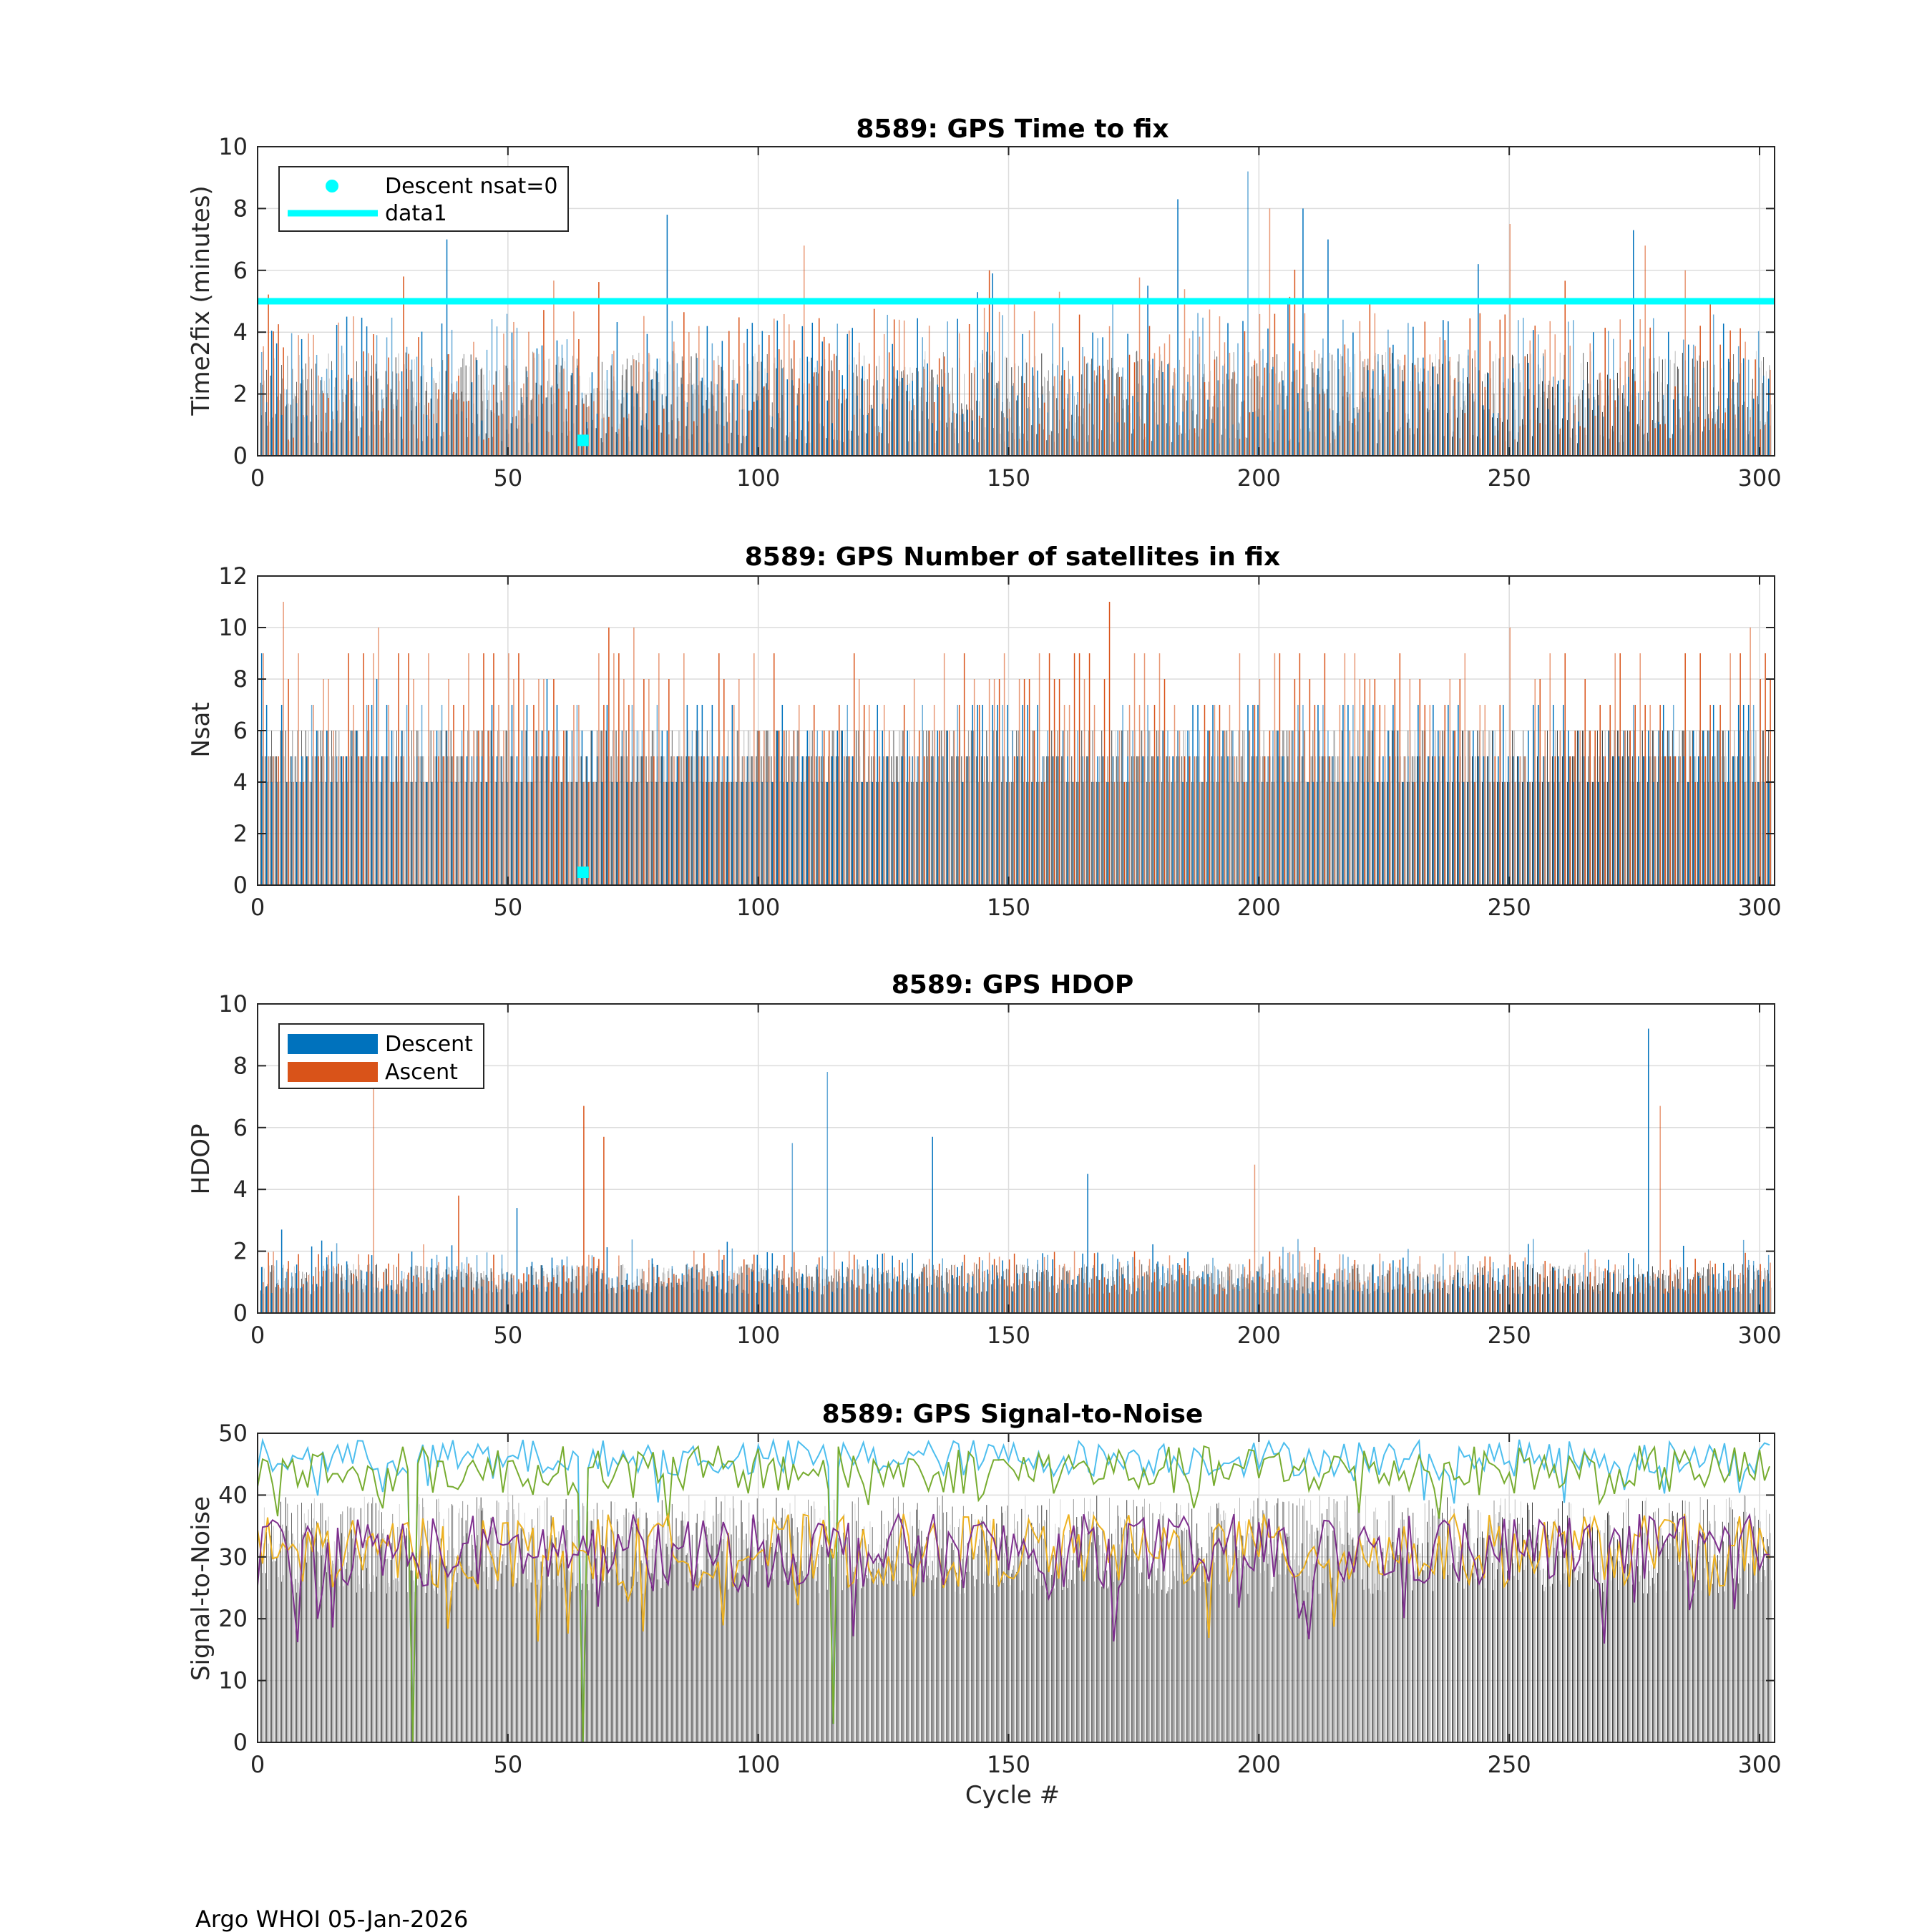 Image resolution: width=1932 pixels, height=1932 pixels. Describe the element at coordinates (758, 478) in the screenshot. I see `x-tick-label: 100` at that location.